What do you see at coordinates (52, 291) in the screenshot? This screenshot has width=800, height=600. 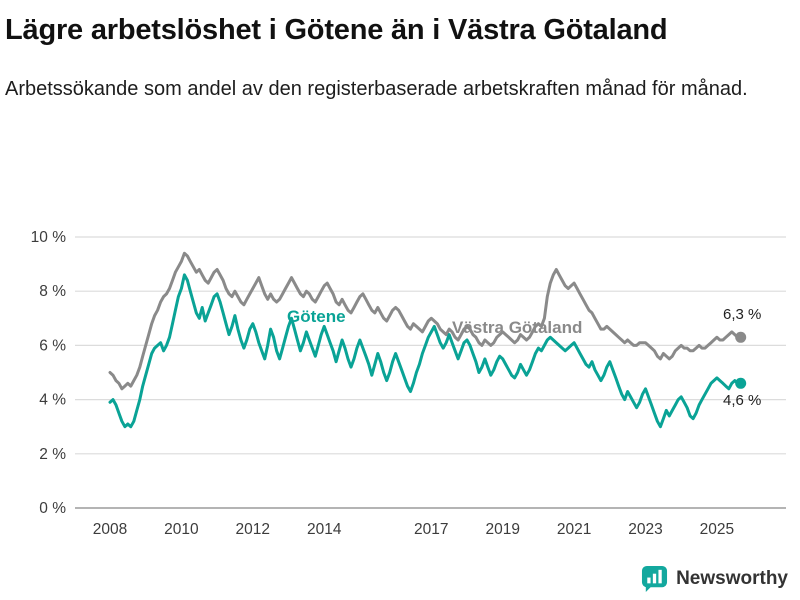 I see `svg-text: 8 %` at bounding box center [52, 291].